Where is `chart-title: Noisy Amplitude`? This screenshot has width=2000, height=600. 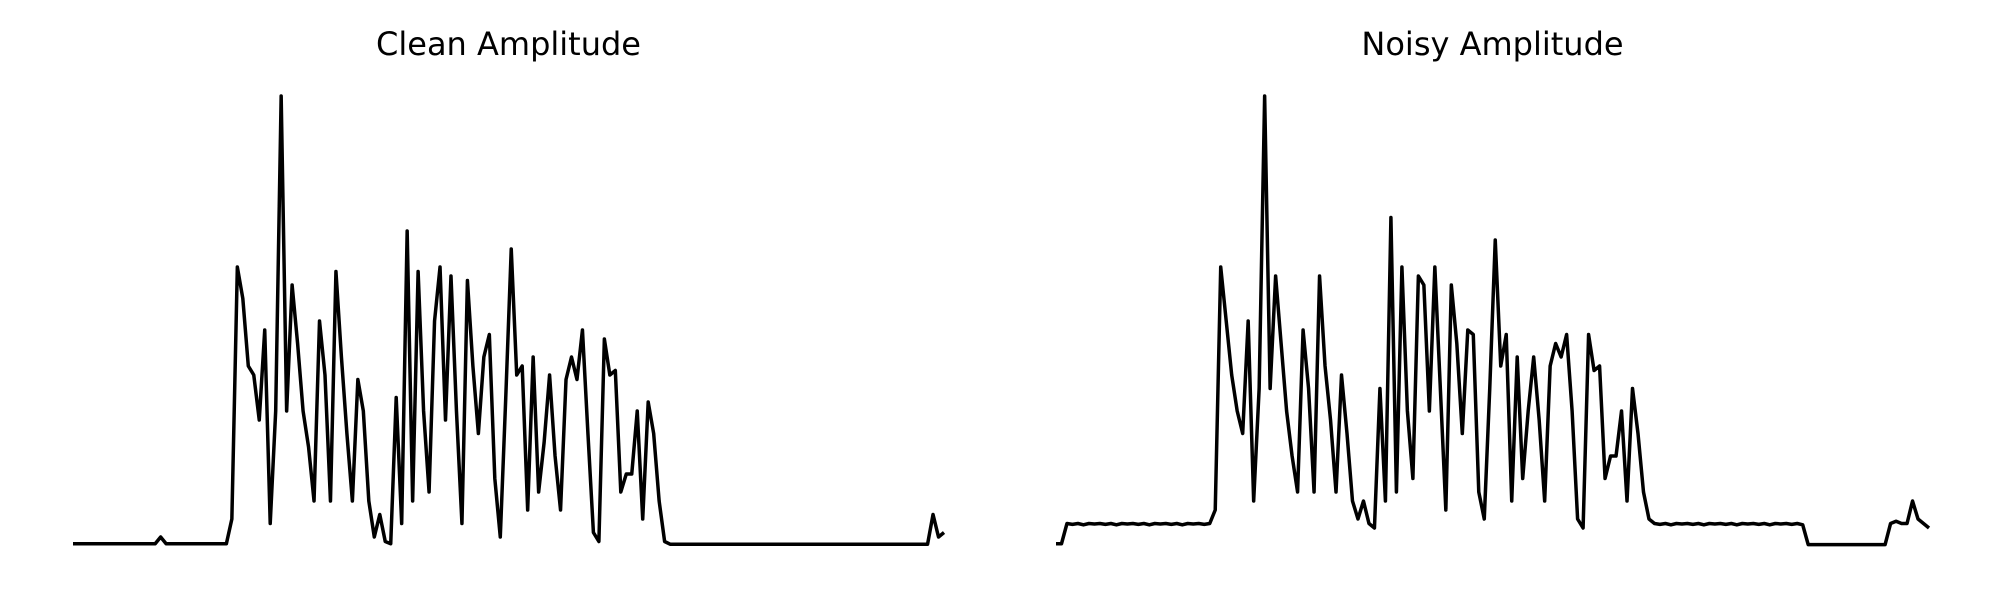 chart-title: Noisy Amplitude is located at coordinates (1492, 44).